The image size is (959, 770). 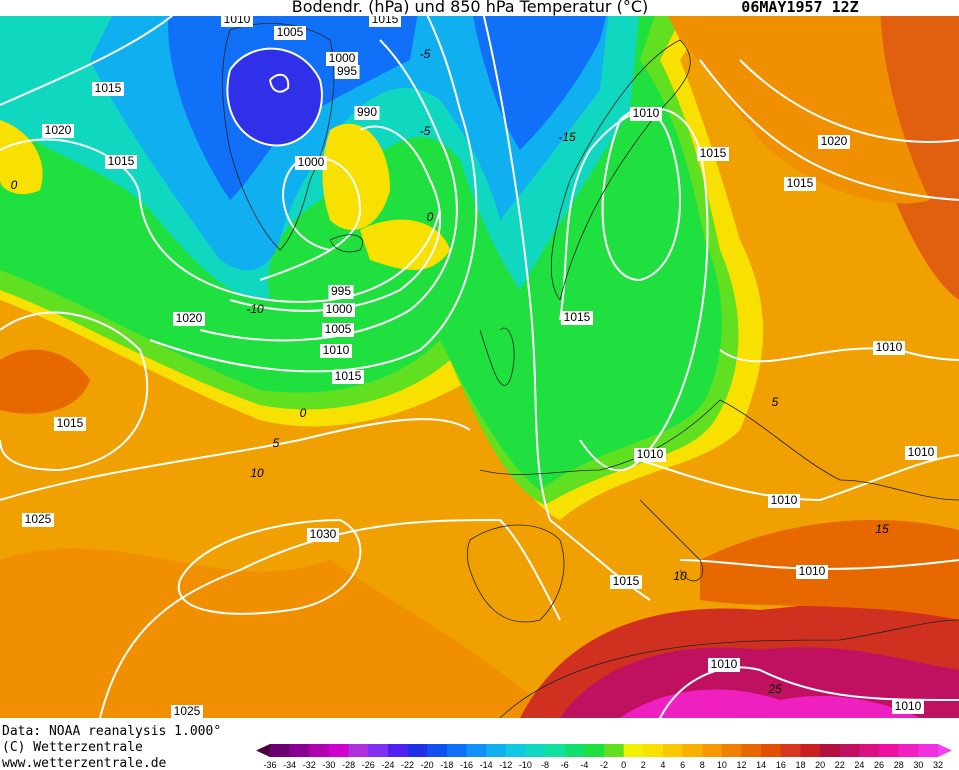 What do you see at coordinates (269, 765) in the screenshot?
I see `colorbar-tick-label: -36` at bounding box center [269, 765].